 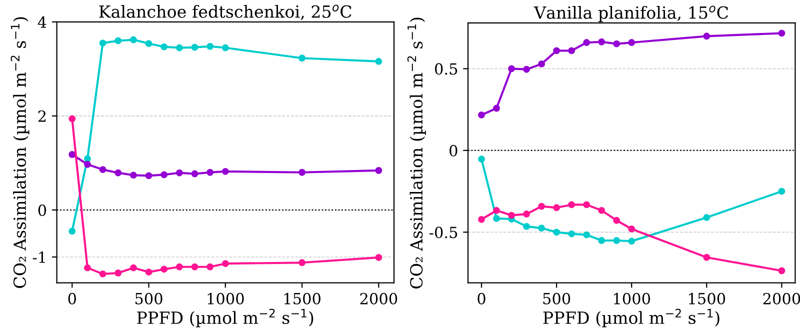 What do you see at coordinates (446, 69) in the screenshot?
I see `y-tick-label: 0.5` at bounding box center [446, 69].